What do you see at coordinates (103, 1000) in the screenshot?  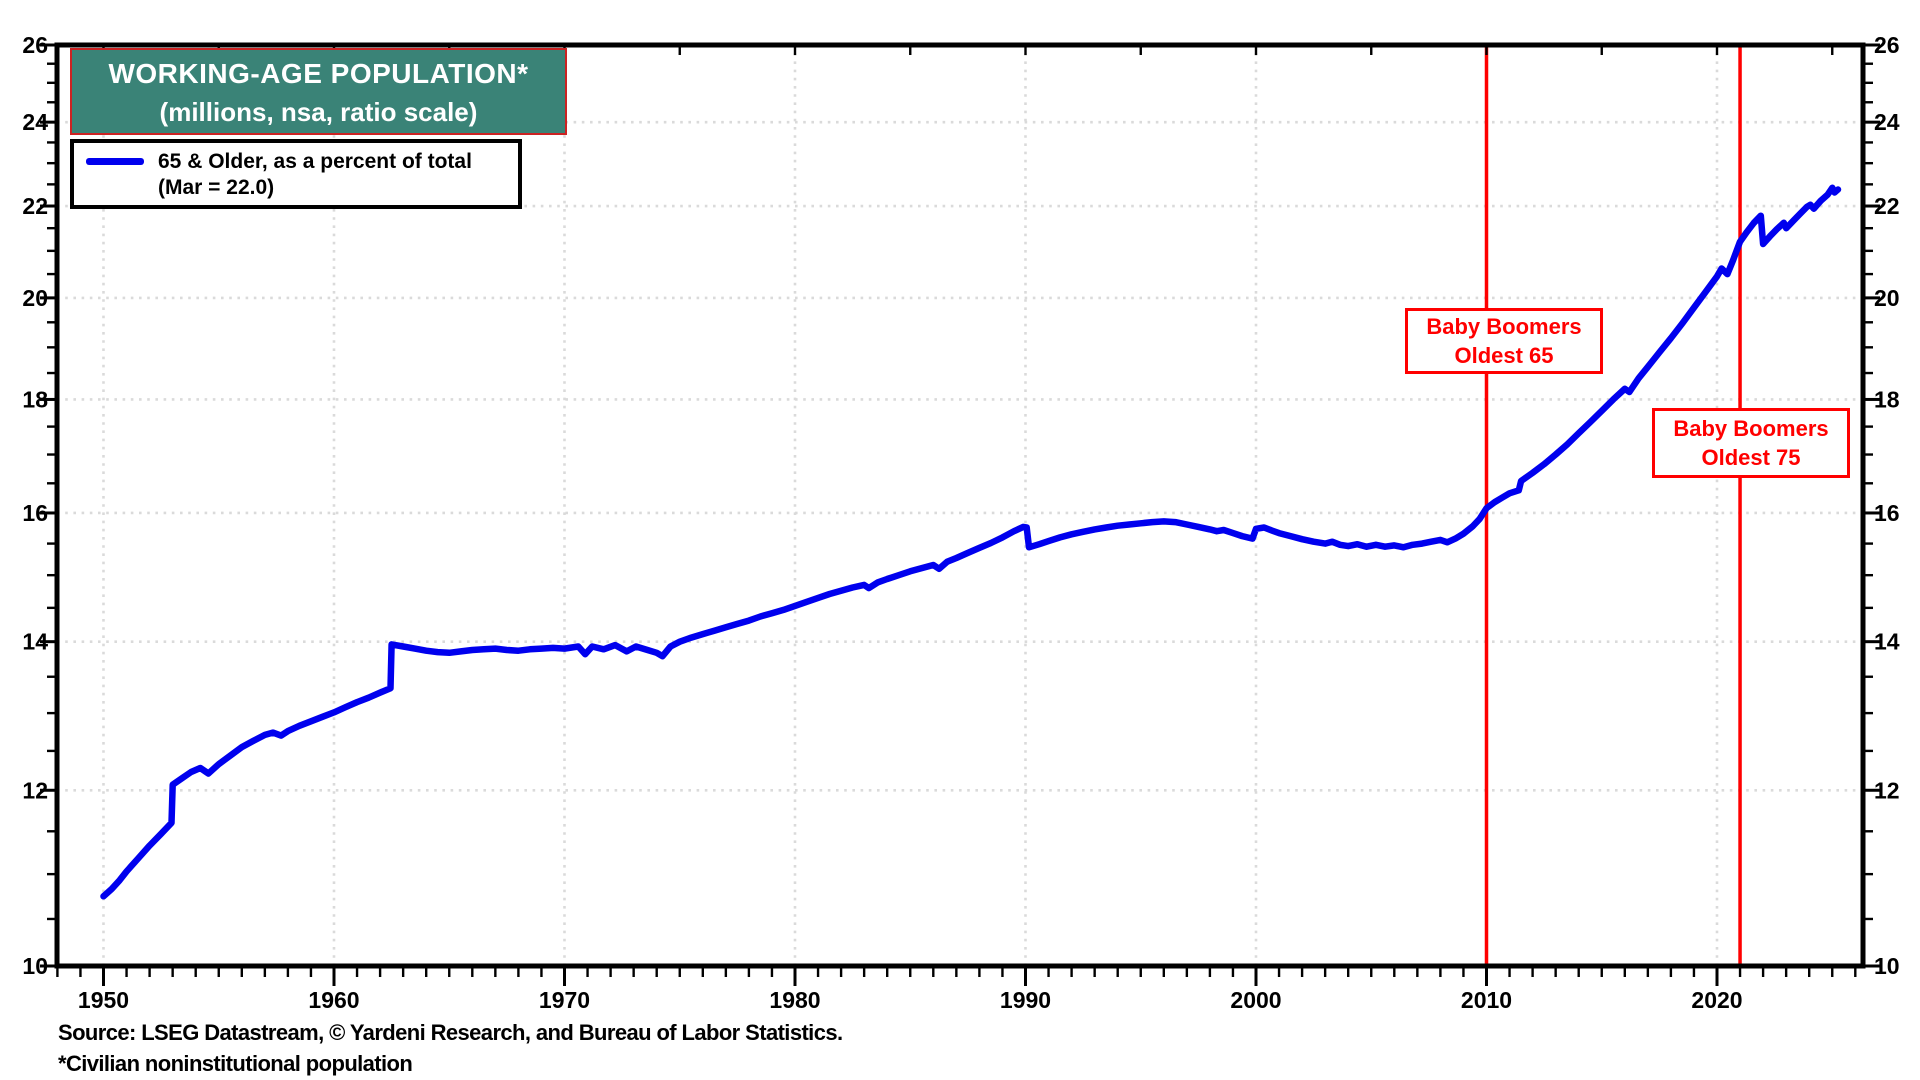 I see `x-axis-label: 1950` at bounding box center [103, 1000].